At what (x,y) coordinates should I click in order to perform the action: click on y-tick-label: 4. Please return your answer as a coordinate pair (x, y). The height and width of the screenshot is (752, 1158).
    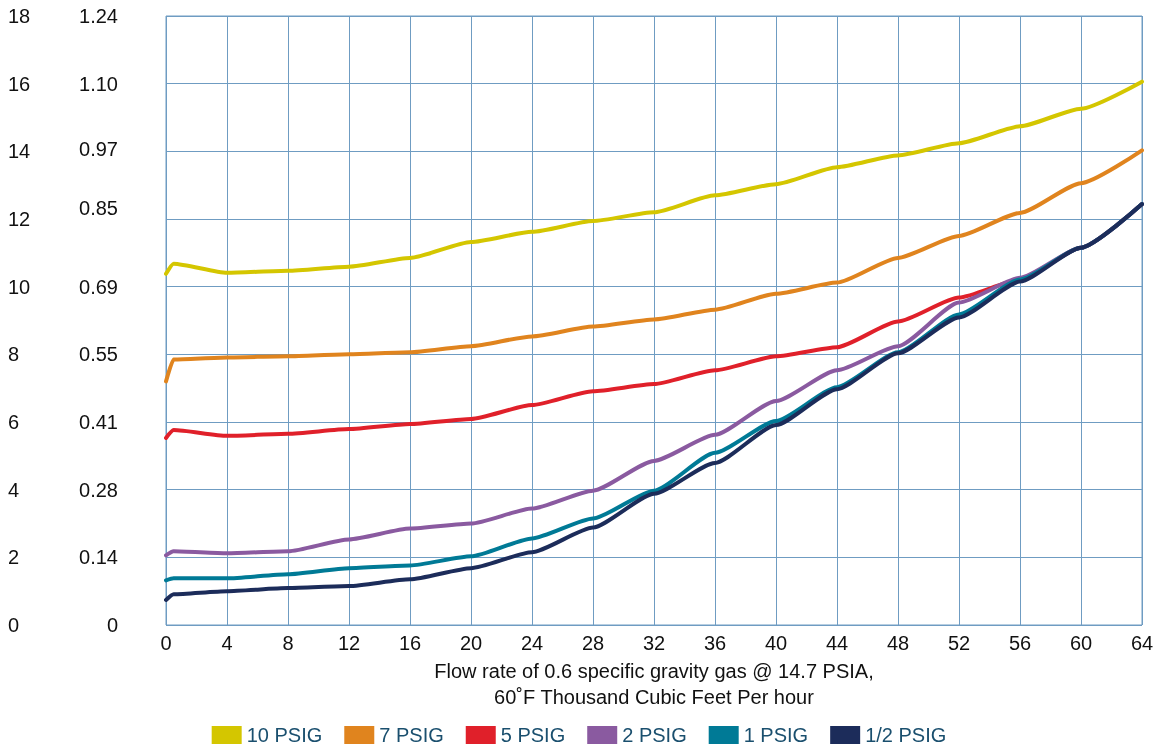
    Looking at the image, I should click on (14, 489).